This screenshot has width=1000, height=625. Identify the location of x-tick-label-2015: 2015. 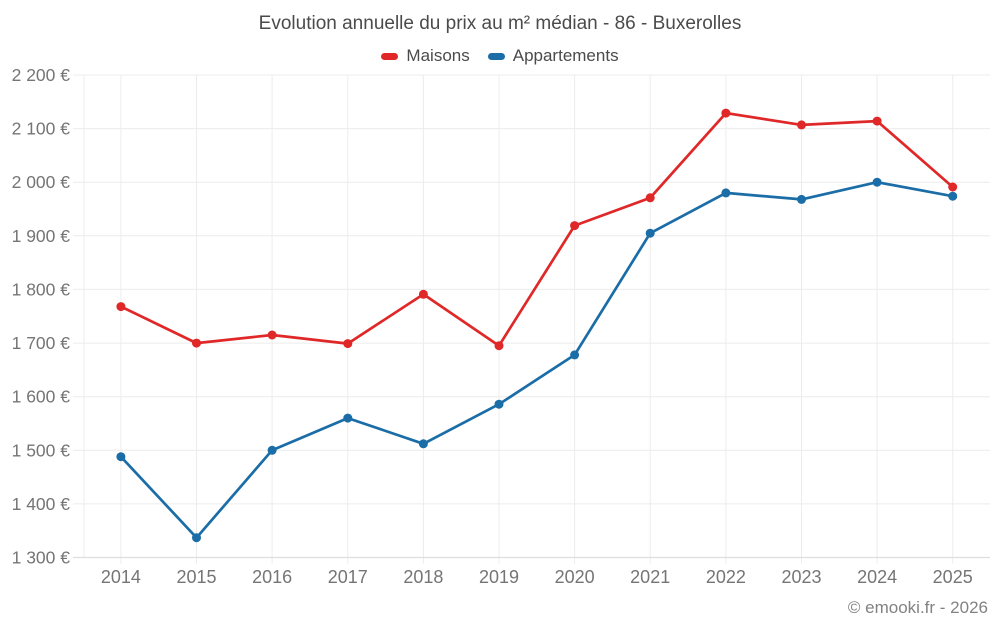
(196, 577).